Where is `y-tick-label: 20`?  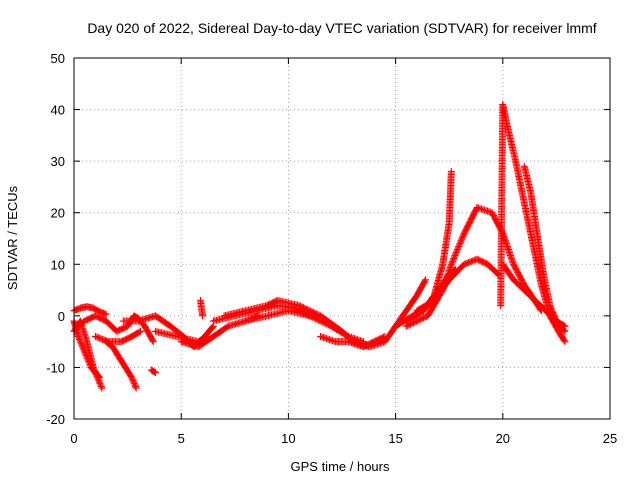 y-tick-label: 20 is located at coordinates (58, 213).